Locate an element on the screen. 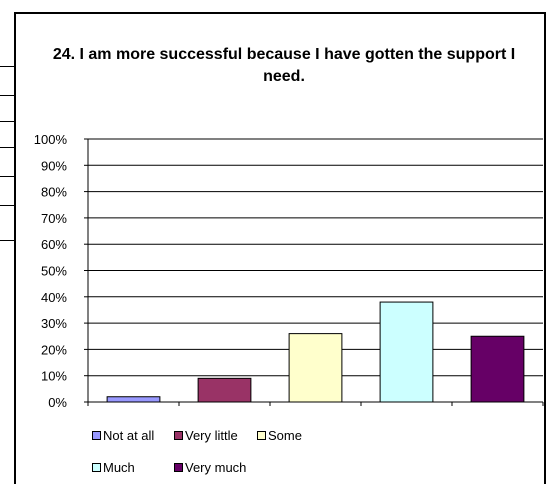  legend-label: Some is located at coordinates (285, 435).